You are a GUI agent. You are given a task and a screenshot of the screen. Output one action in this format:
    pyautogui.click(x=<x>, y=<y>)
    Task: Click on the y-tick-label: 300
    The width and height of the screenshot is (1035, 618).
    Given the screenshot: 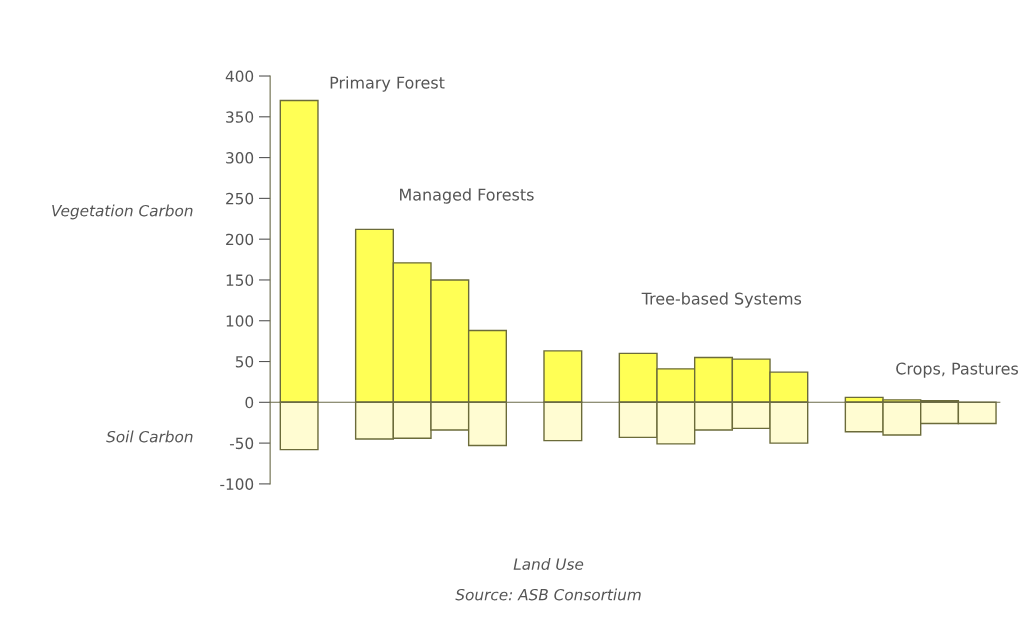 What is the action you would take?
    pyautogui.click(x=240, y=158)
    